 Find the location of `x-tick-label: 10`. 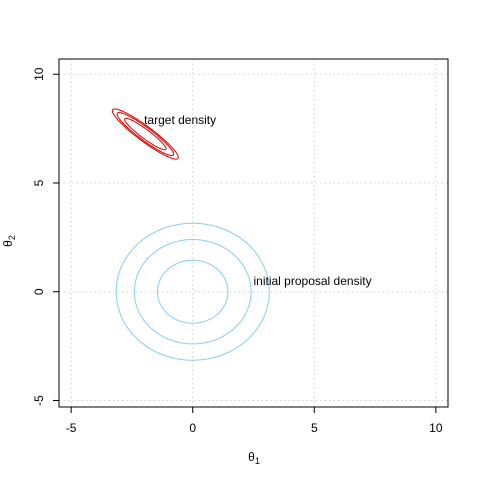

x-tick-label: 10 is located at coordinates (436, 428).